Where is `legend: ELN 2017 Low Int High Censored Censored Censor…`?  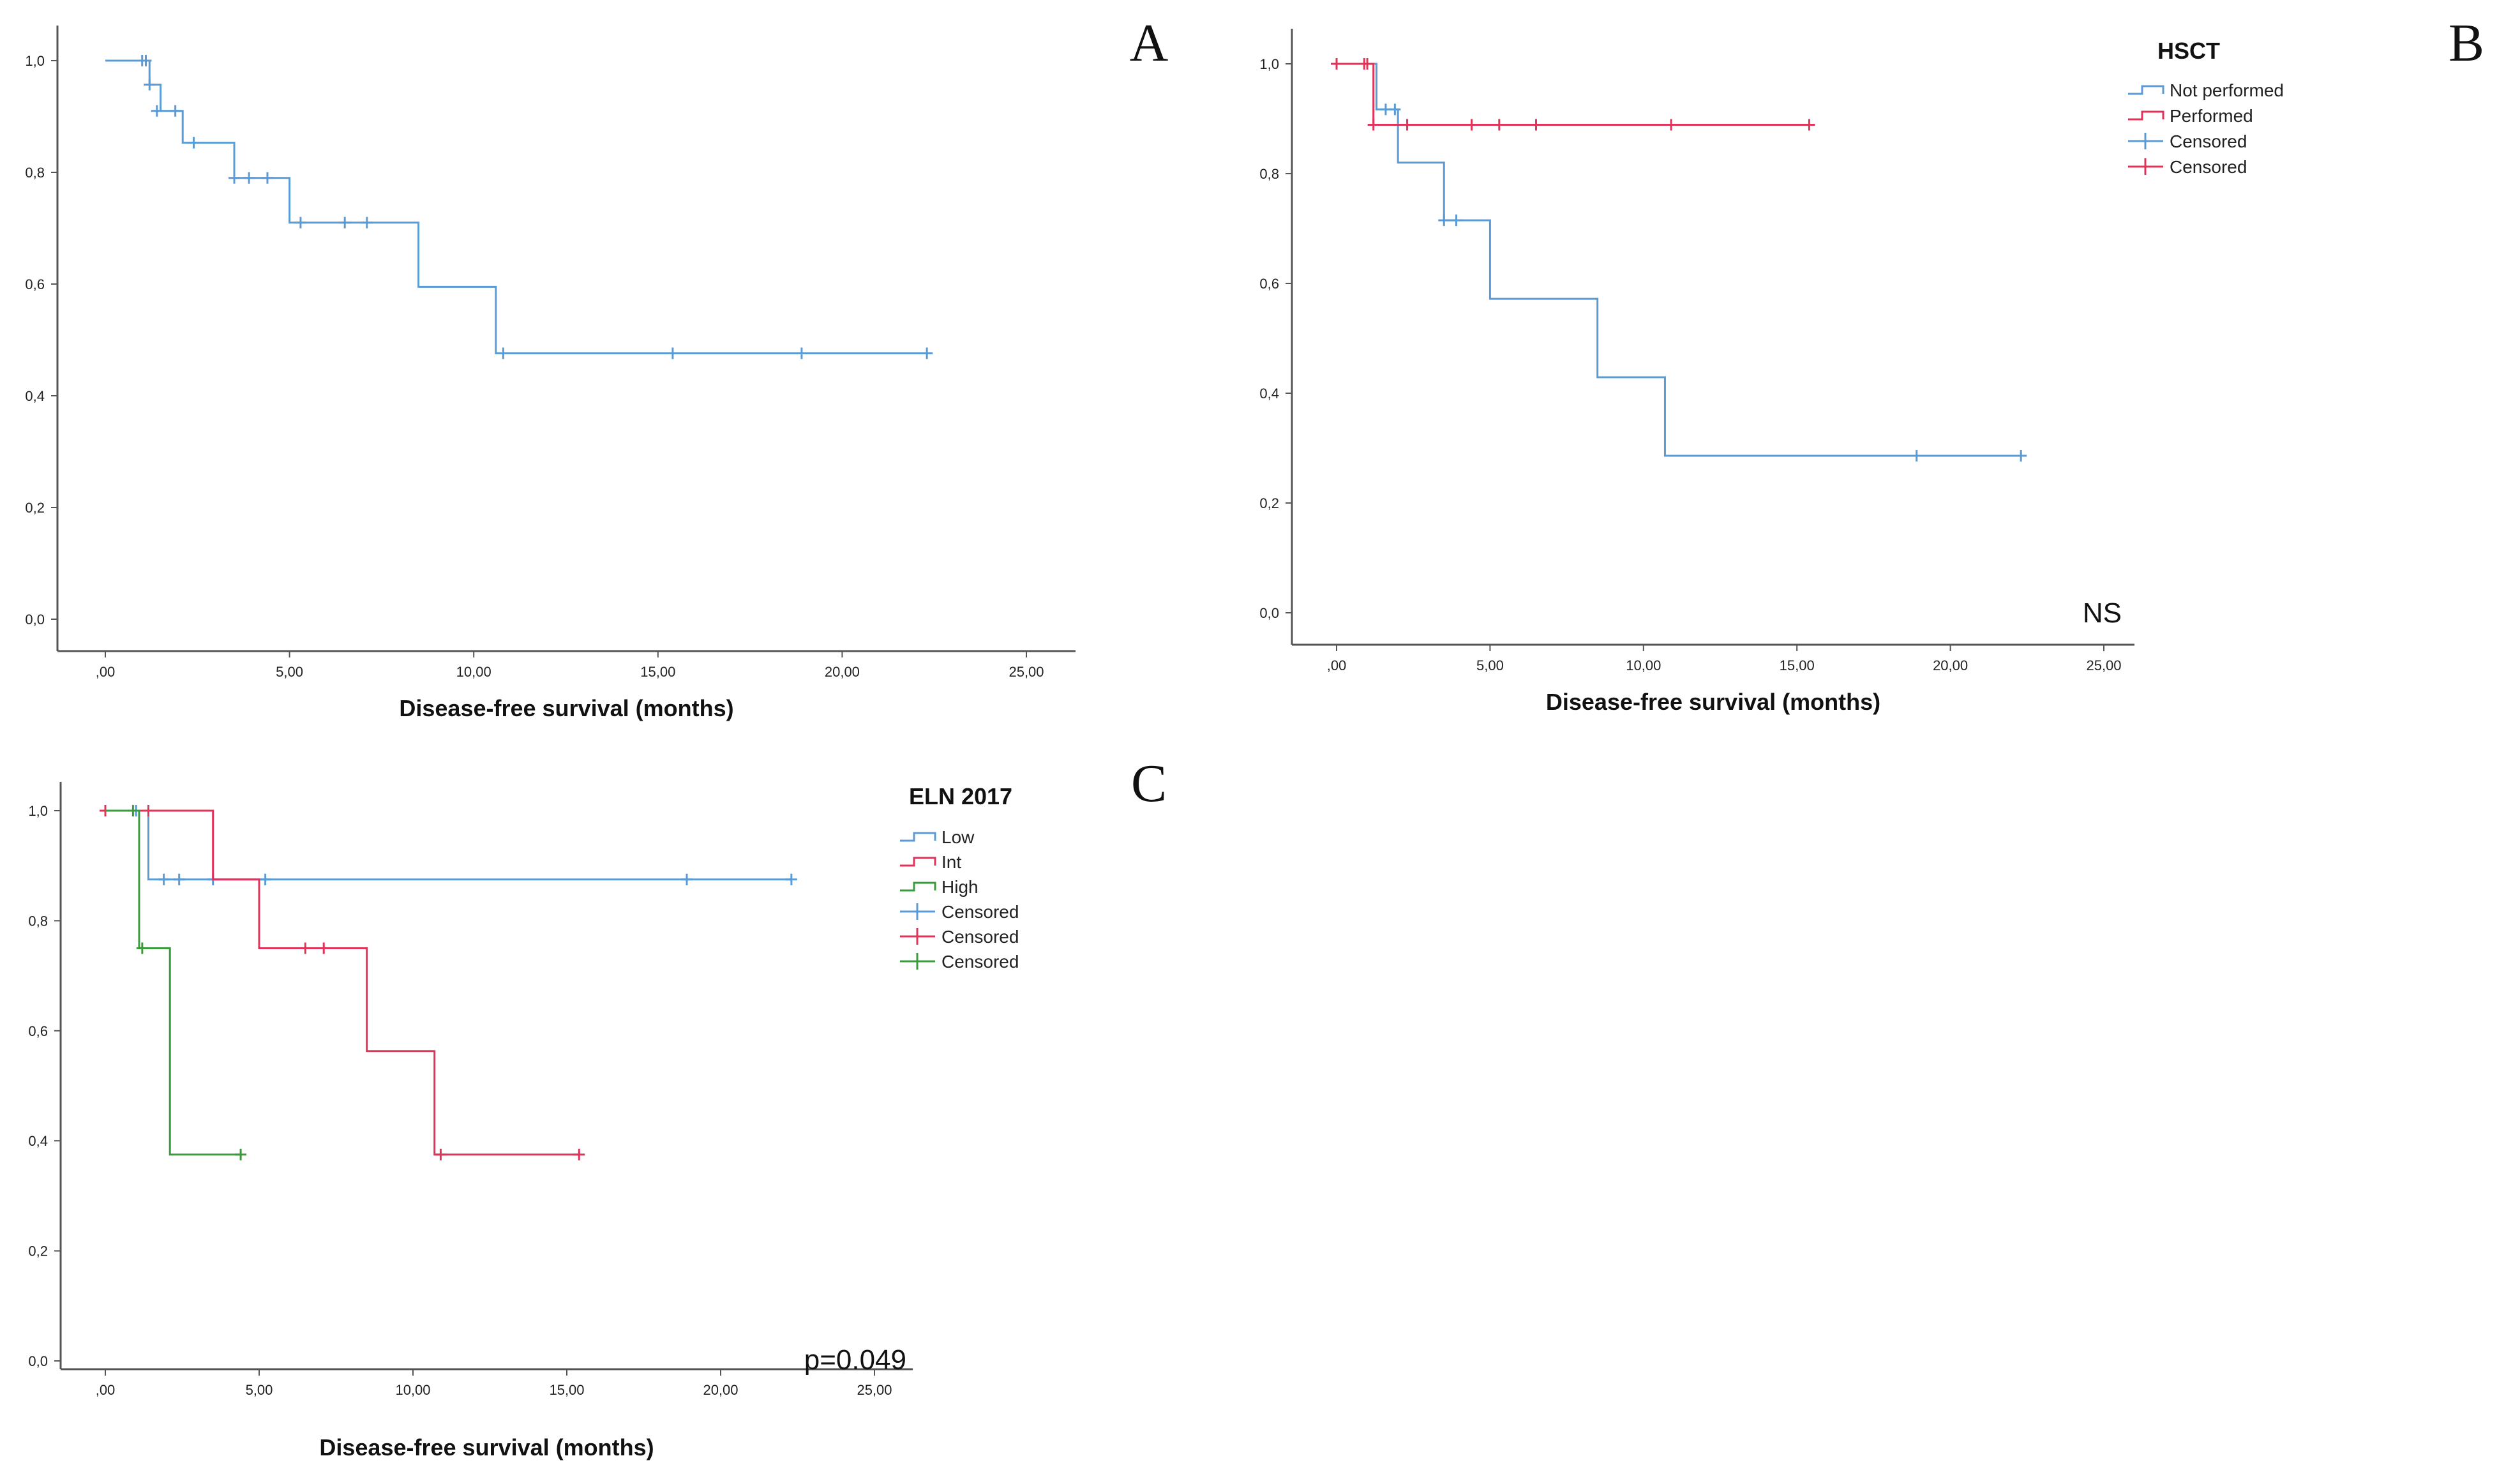 legend: ELN 2017 Low Int High Censored Censored Censor… is located at coordinates (960, 877).